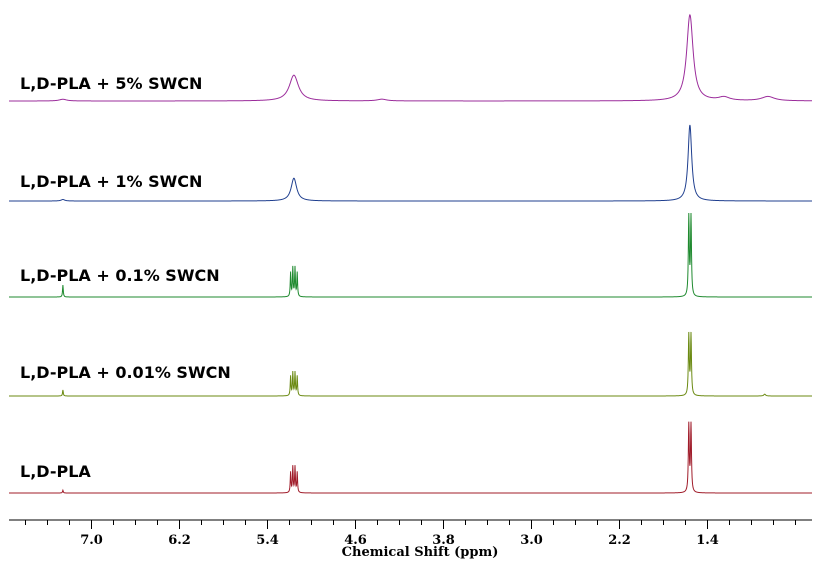 This screenshot has height=563, width=814. Describe the element at coordinates (619, 540) in the screenshot. I see `x-tick-label: 2.2` at that location.